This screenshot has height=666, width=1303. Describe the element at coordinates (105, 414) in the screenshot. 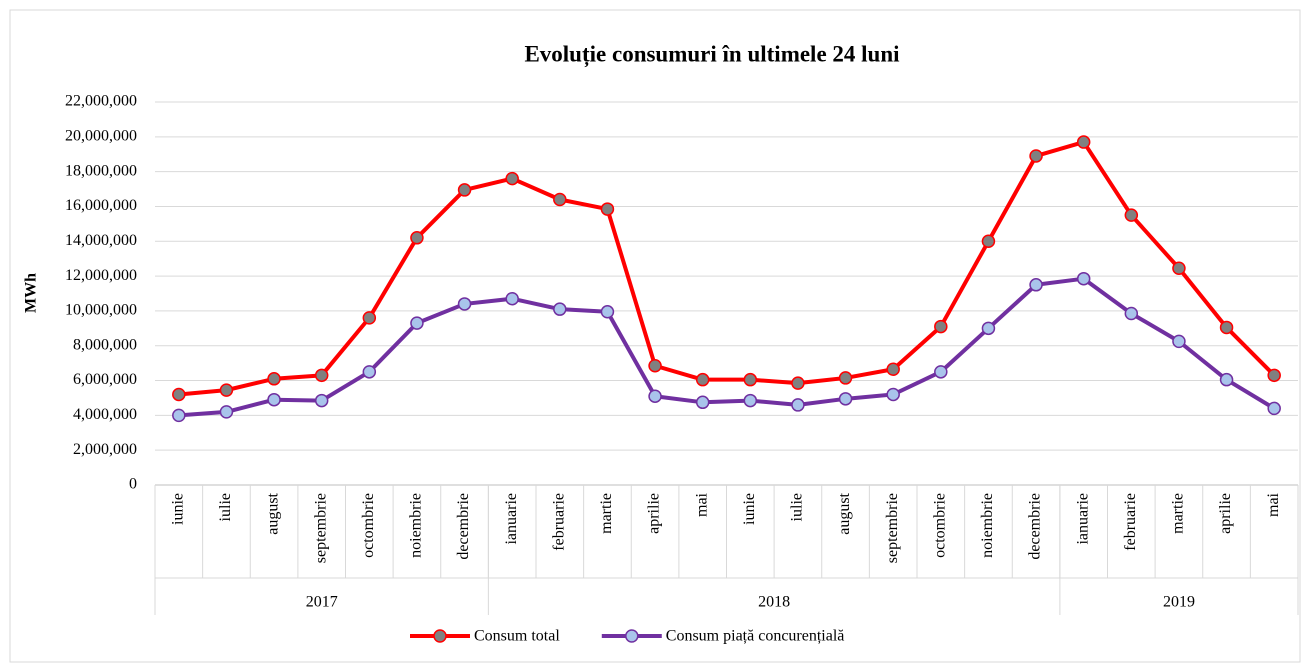

I see `y-tick-label: 4,000,000` at that location.